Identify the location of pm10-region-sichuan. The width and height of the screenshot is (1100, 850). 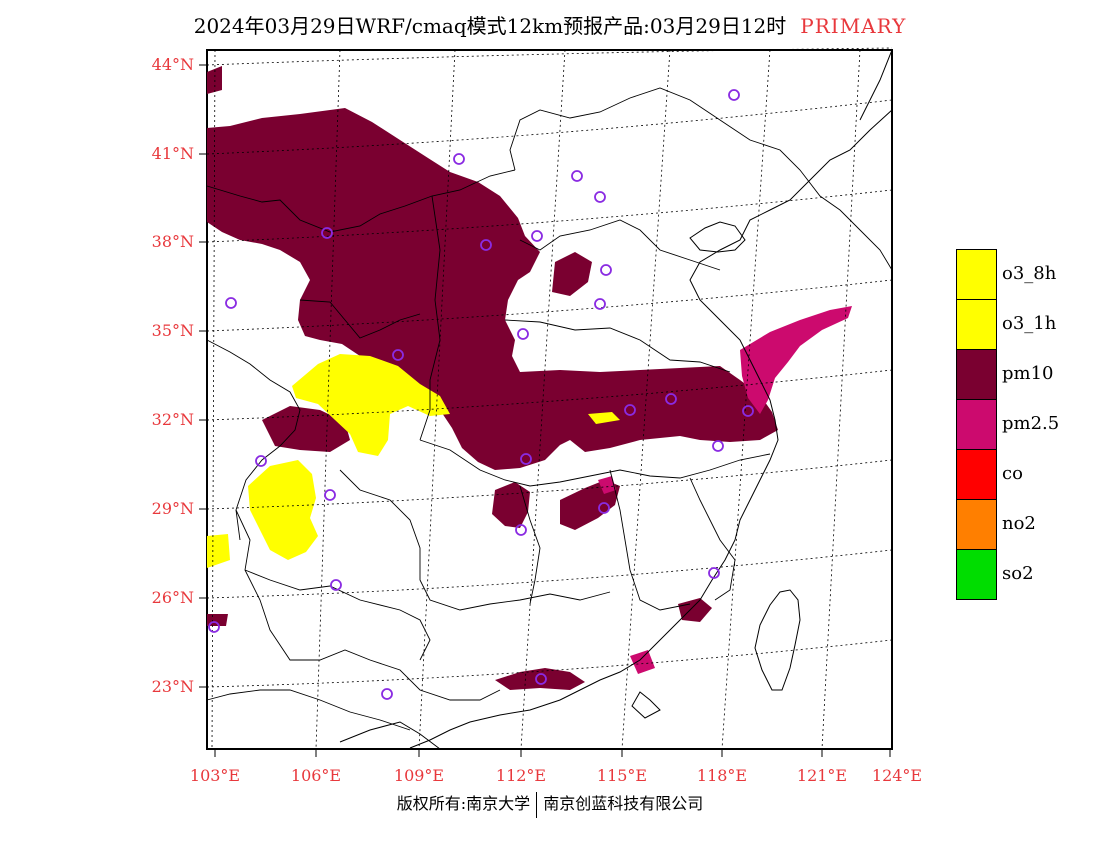
(306, 429).